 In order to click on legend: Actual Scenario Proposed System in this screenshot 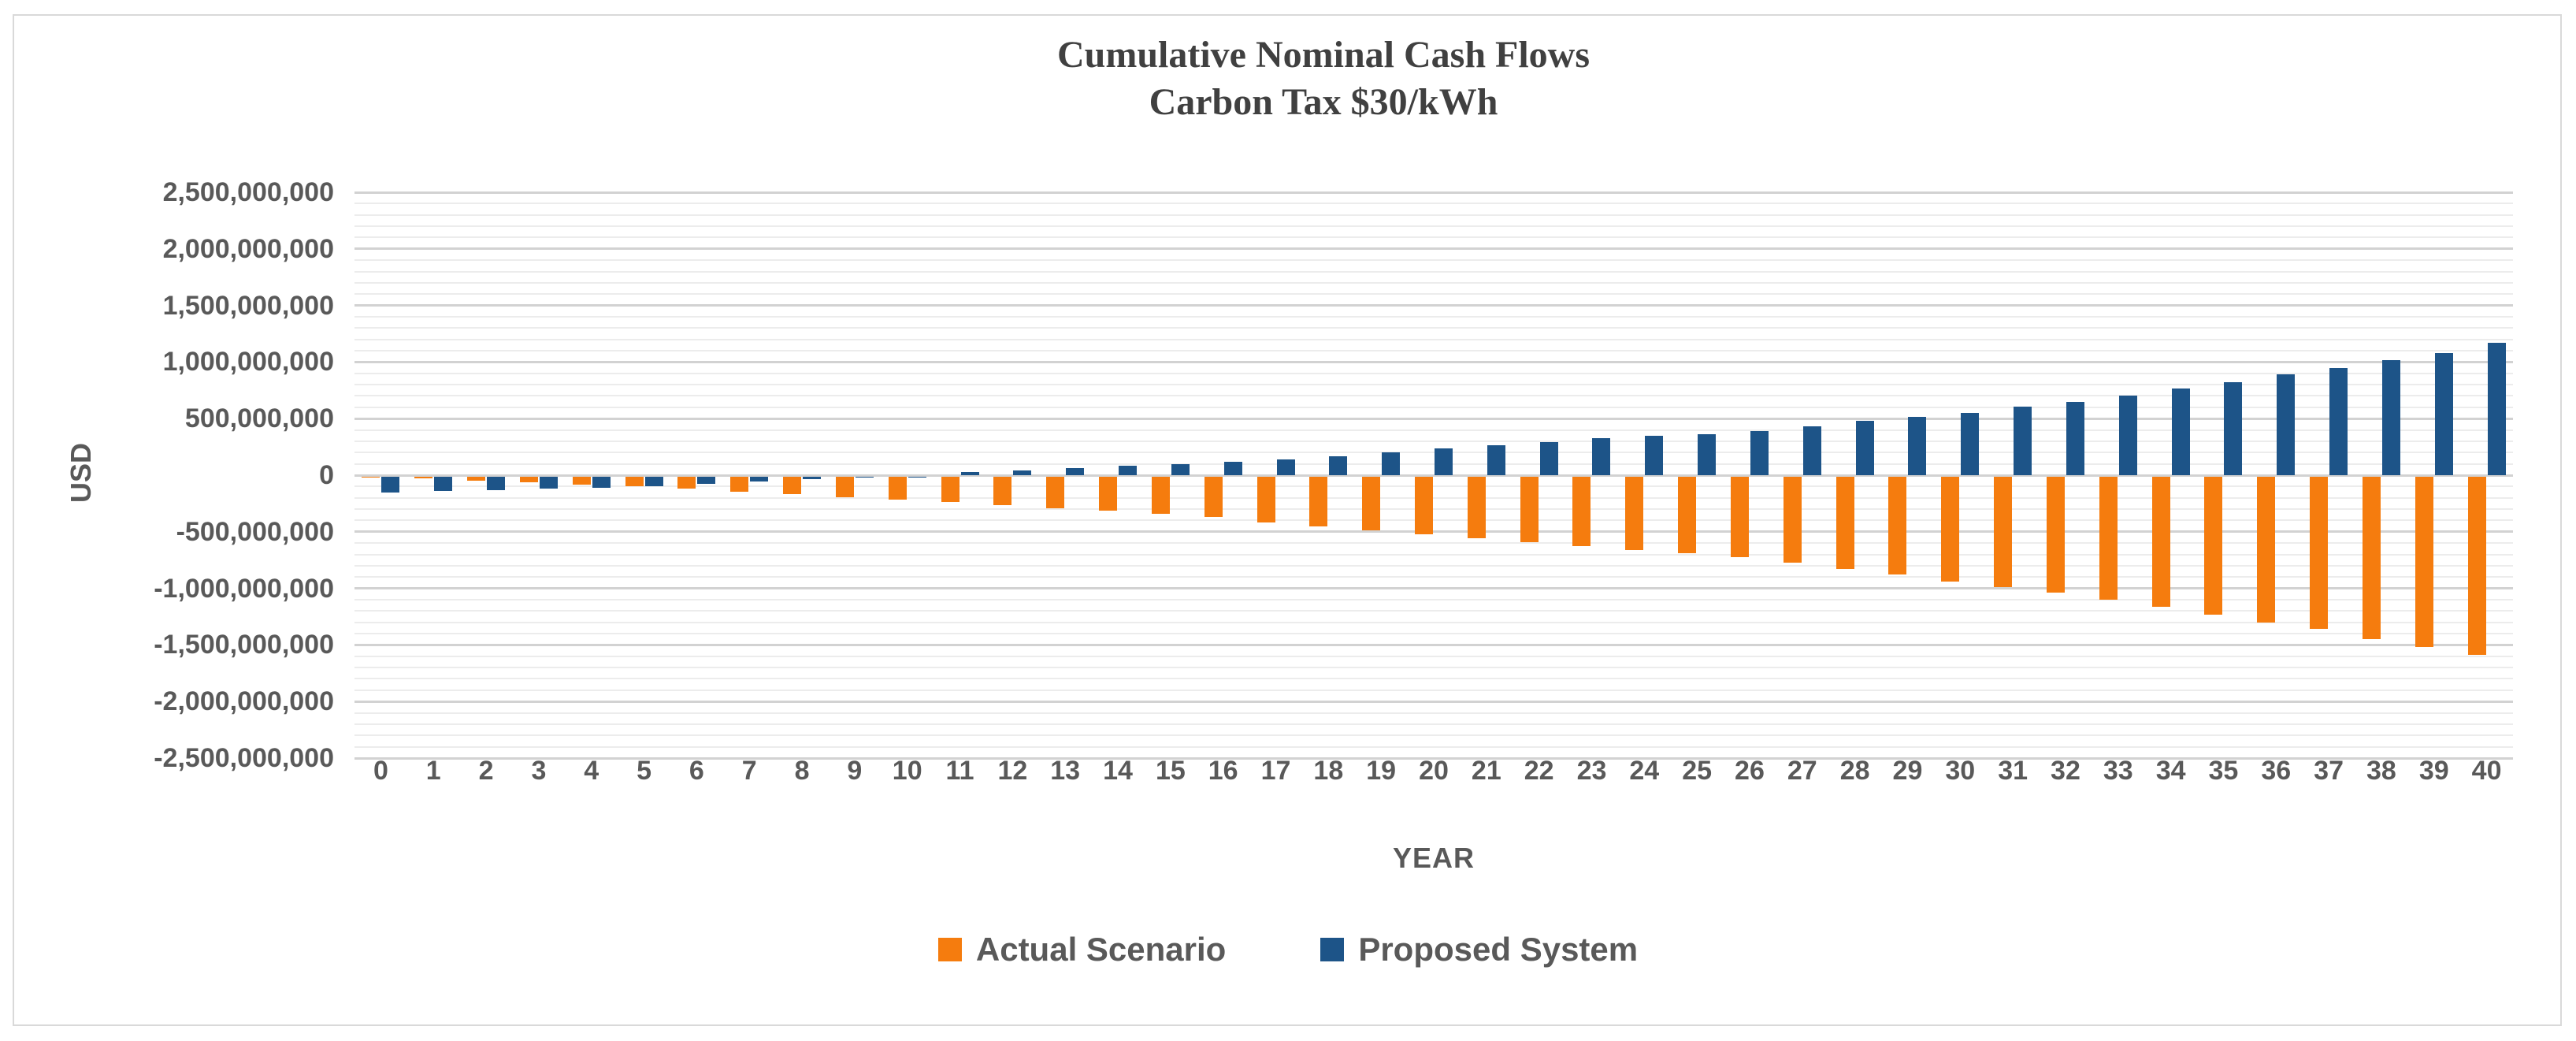, I will do `click(1288, 949)`.